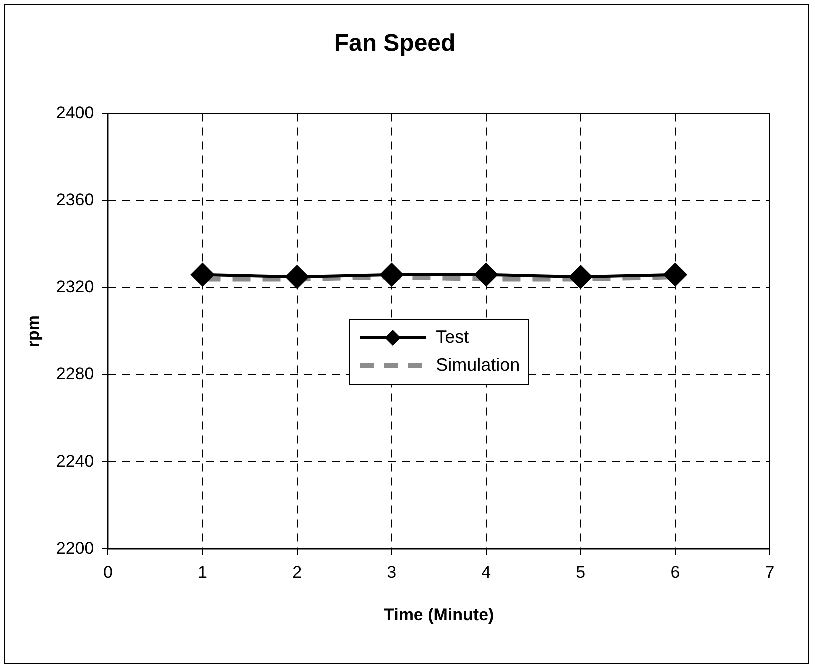  What do you see at coordinates (75, 287) in the screenshot?
I see `y-tick-label: 2320` at bounding box center [75, 287].